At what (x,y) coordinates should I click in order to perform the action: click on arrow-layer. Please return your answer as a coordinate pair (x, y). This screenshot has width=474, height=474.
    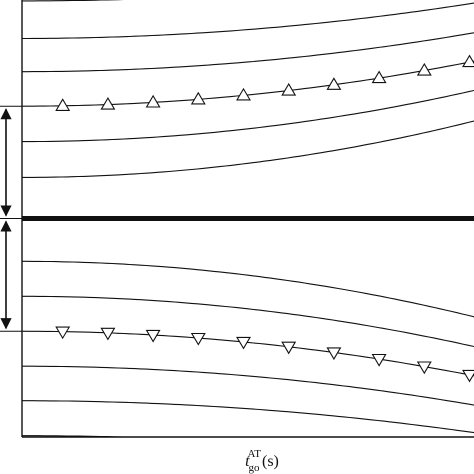
    Looking at the image, I should click on (11, 218).